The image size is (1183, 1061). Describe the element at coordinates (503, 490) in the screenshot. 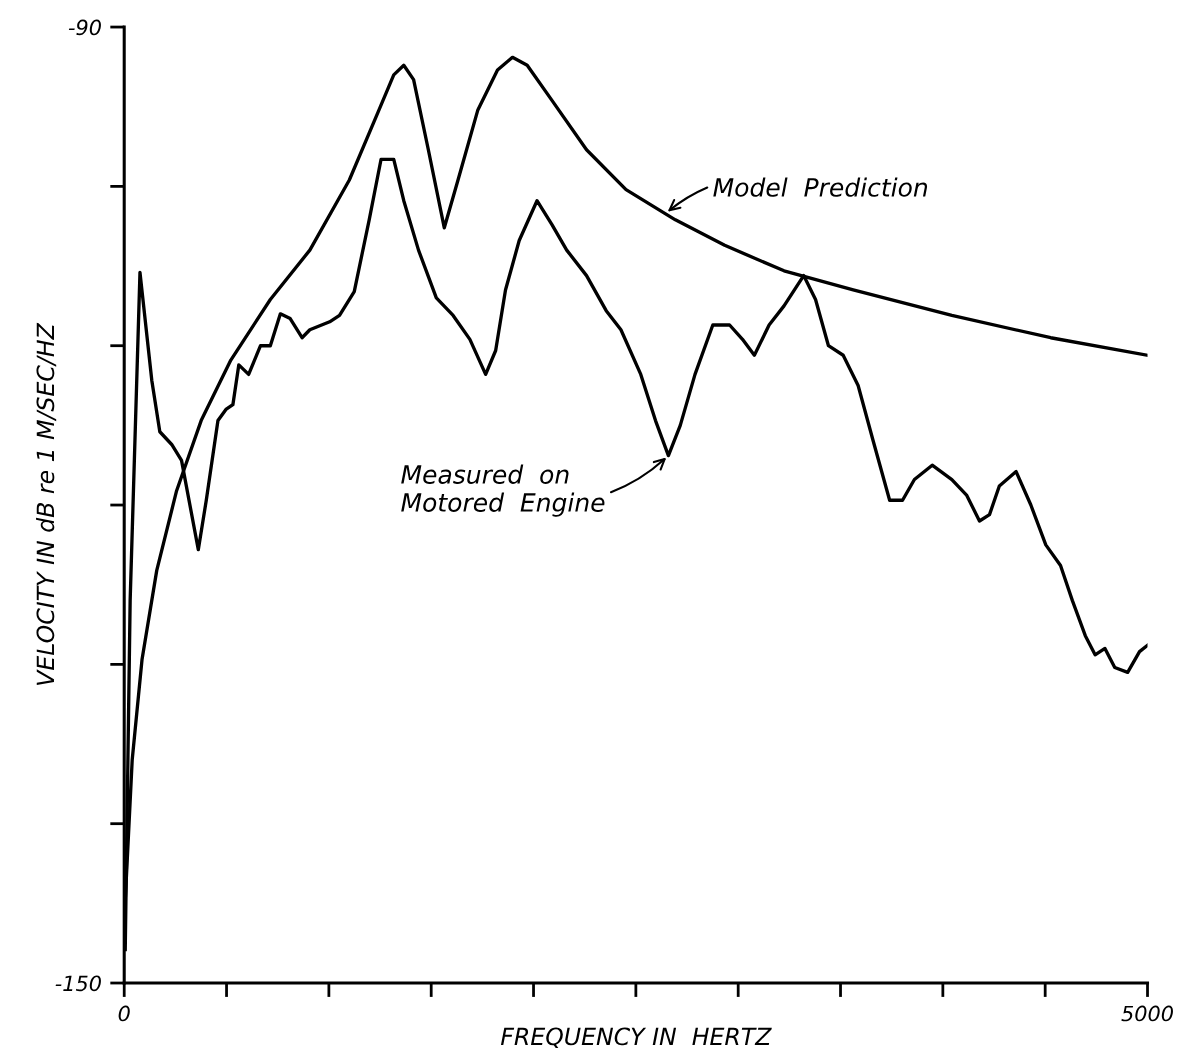

I see `annotation: Measured on Motored Engine` at that location.